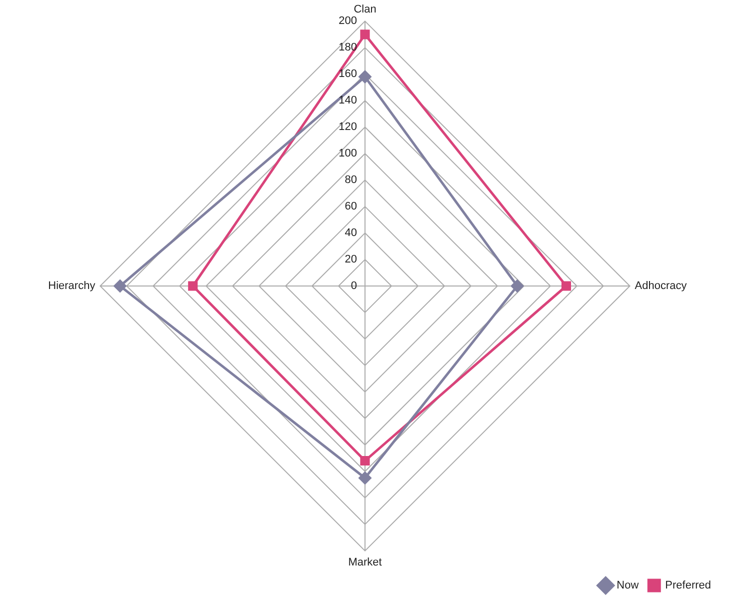 The width and height of the screenshot is (731, 605). I want to click on y-tick-label: 20, so click(350, 260).